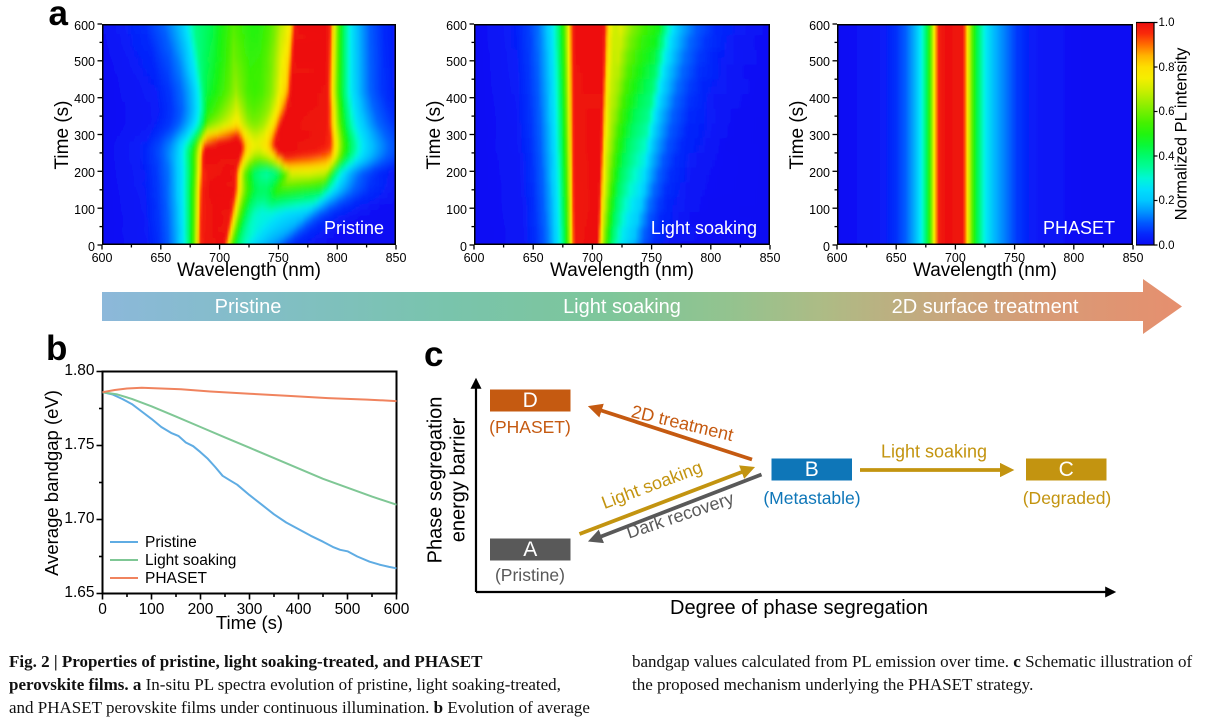 Image resolution: width=1232 pixels, height=720 pixels. Describe the element at coordinates (530, 427) in the screenshot. I see `svg-text: (PHASET)` at that location.